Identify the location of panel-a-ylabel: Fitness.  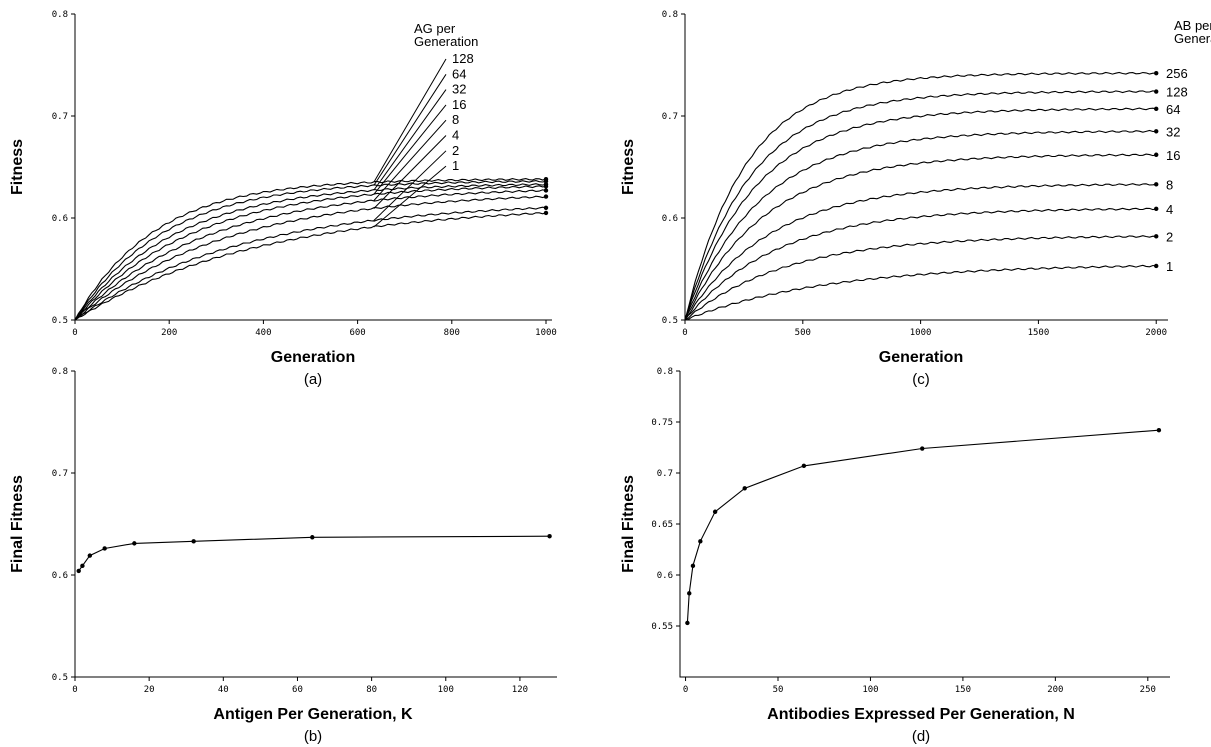
(17, 167).